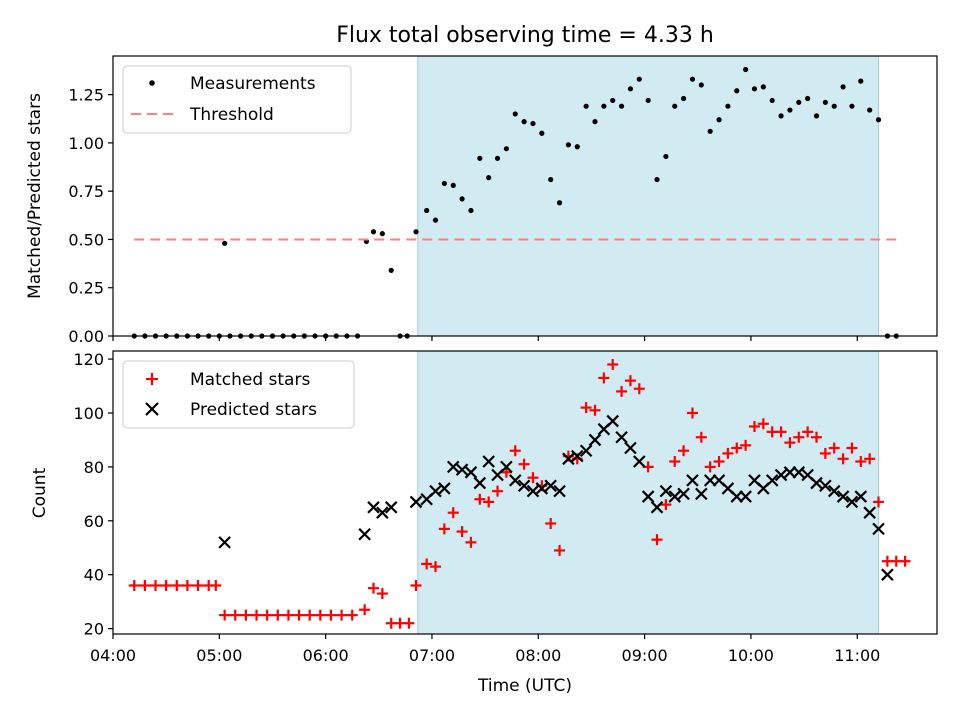  I want to click on x-tick-label: 07:00, so click(432, 655).